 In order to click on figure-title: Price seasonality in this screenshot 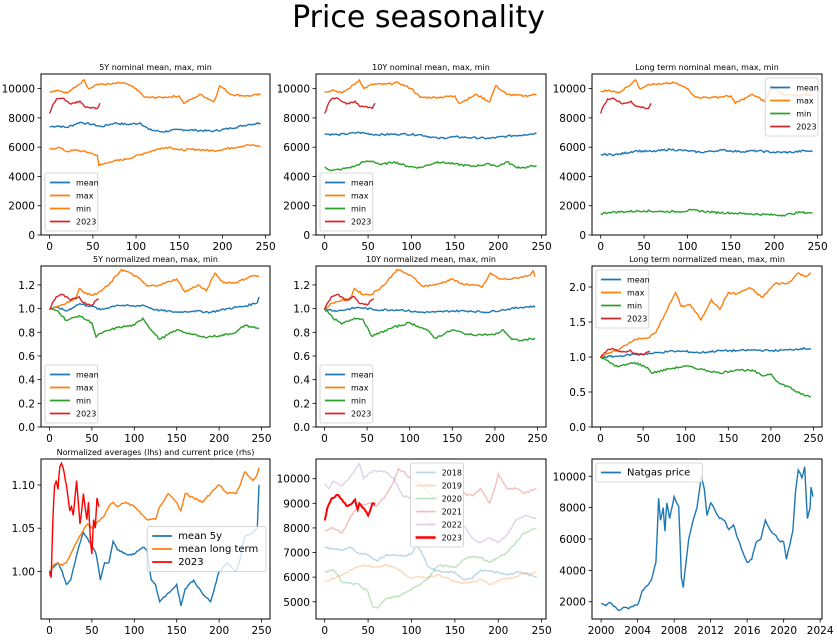, I will do `click(418, 17)`.